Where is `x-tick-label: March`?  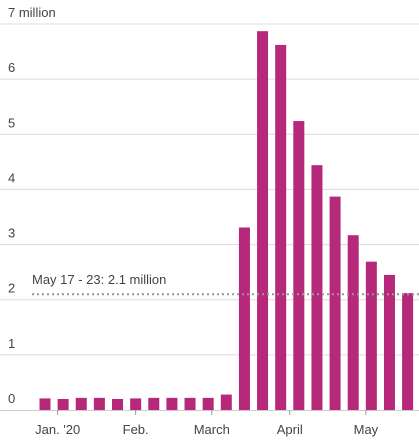
x-tick-label: March is located at coordinates (212, 429).